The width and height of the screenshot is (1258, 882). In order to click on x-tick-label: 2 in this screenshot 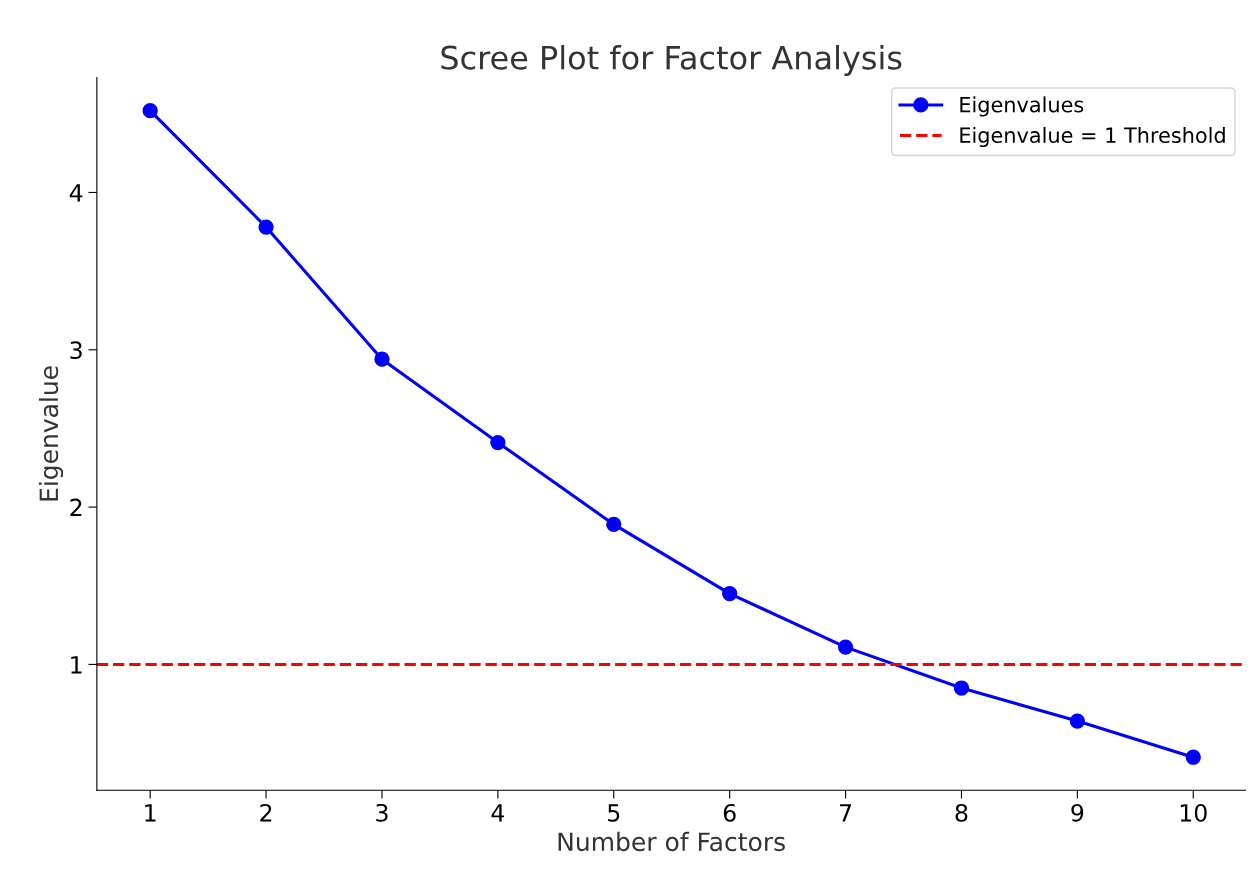, I will do `click(266, 812)`.